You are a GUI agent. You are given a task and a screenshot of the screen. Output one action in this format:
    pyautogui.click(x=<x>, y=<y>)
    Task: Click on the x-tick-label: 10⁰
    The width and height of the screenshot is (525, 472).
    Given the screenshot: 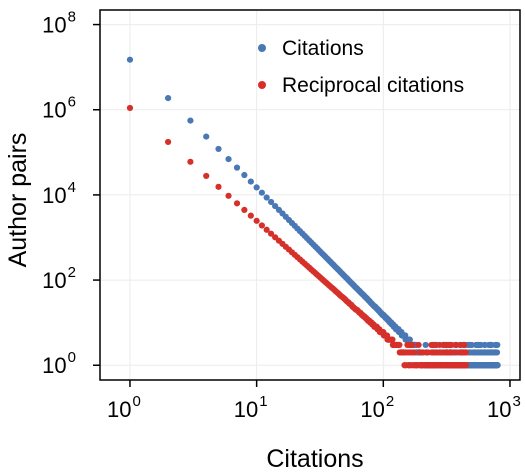 What is the action you would take?
    pyautogui.click(x=124, y=407)
    